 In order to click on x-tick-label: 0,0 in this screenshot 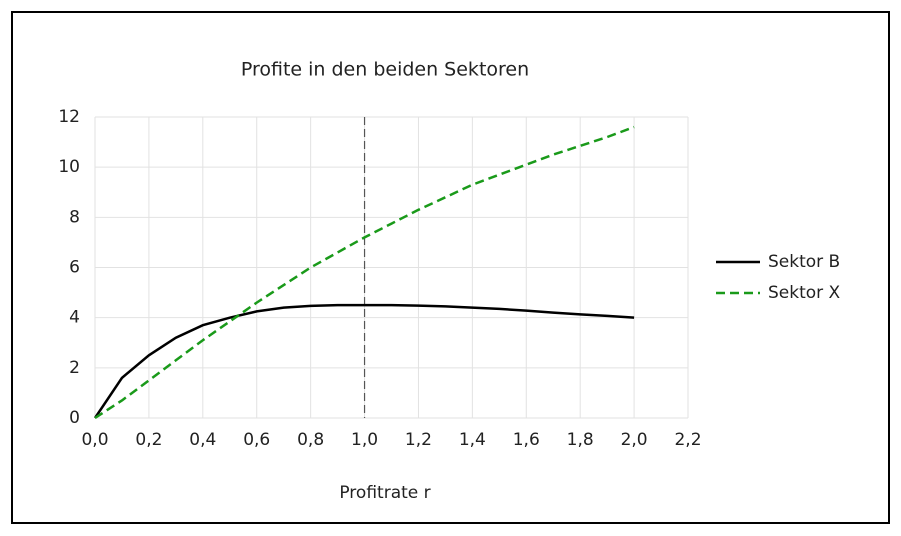, I will do `click(94, 440)`.